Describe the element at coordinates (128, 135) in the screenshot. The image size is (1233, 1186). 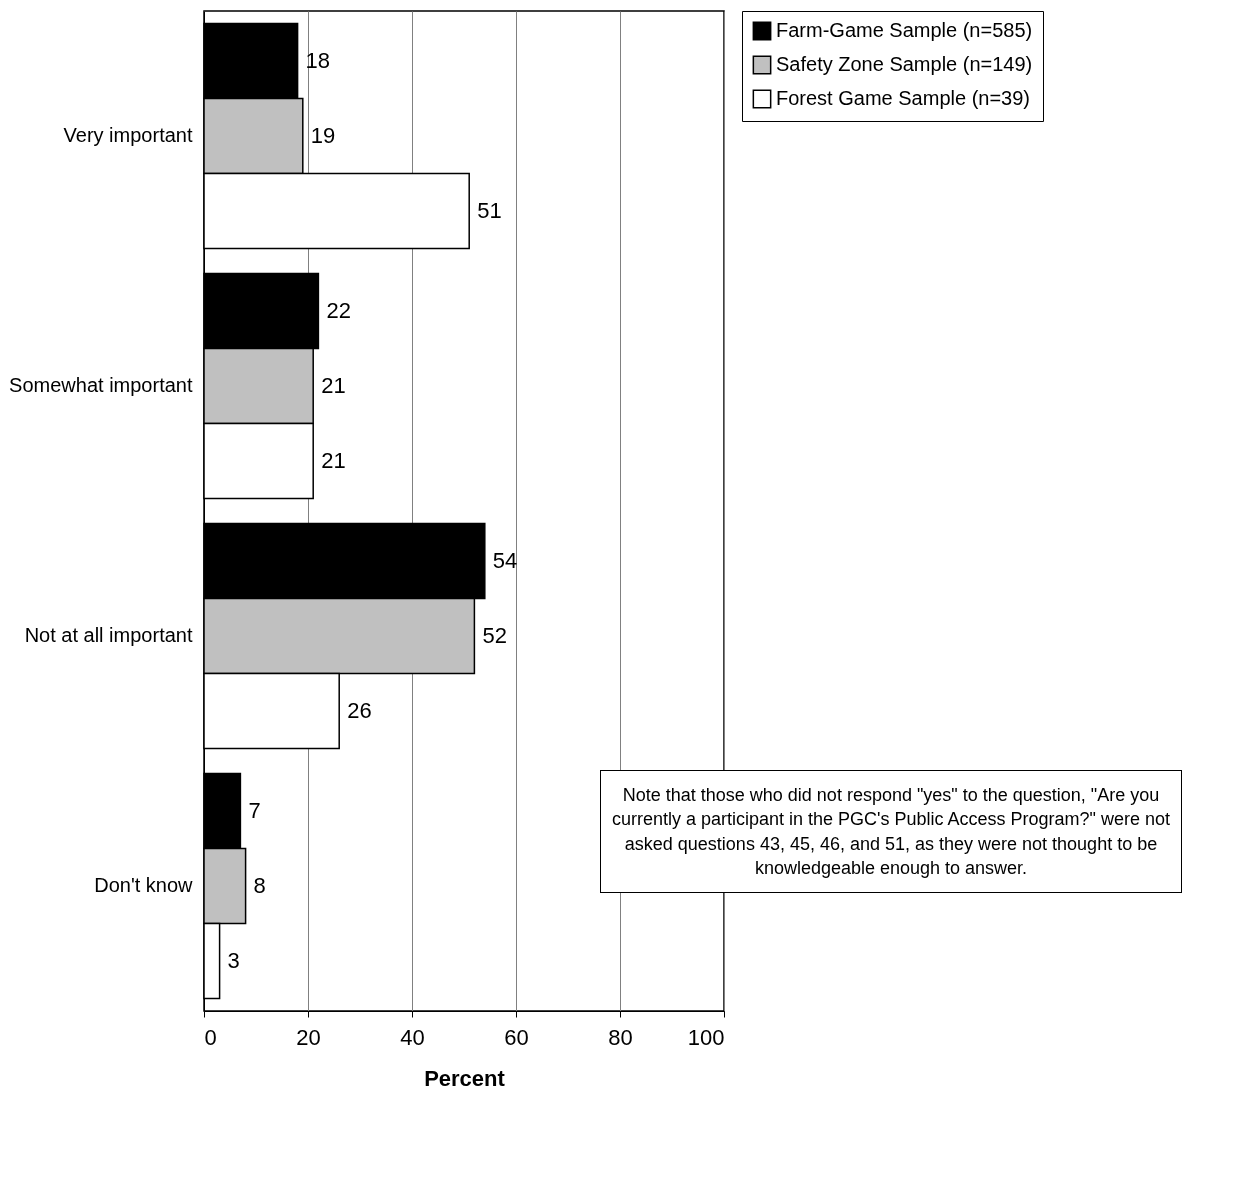
I see `y-tick-label: Very important` at that location.